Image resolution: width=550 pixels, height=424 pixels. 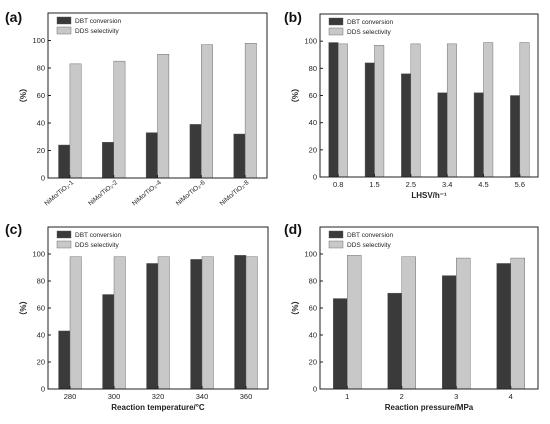 What do you see at coordinates (456, 396) in the screenshot?
I see `x-tick-label: 3` at bounding box center [456, 396].